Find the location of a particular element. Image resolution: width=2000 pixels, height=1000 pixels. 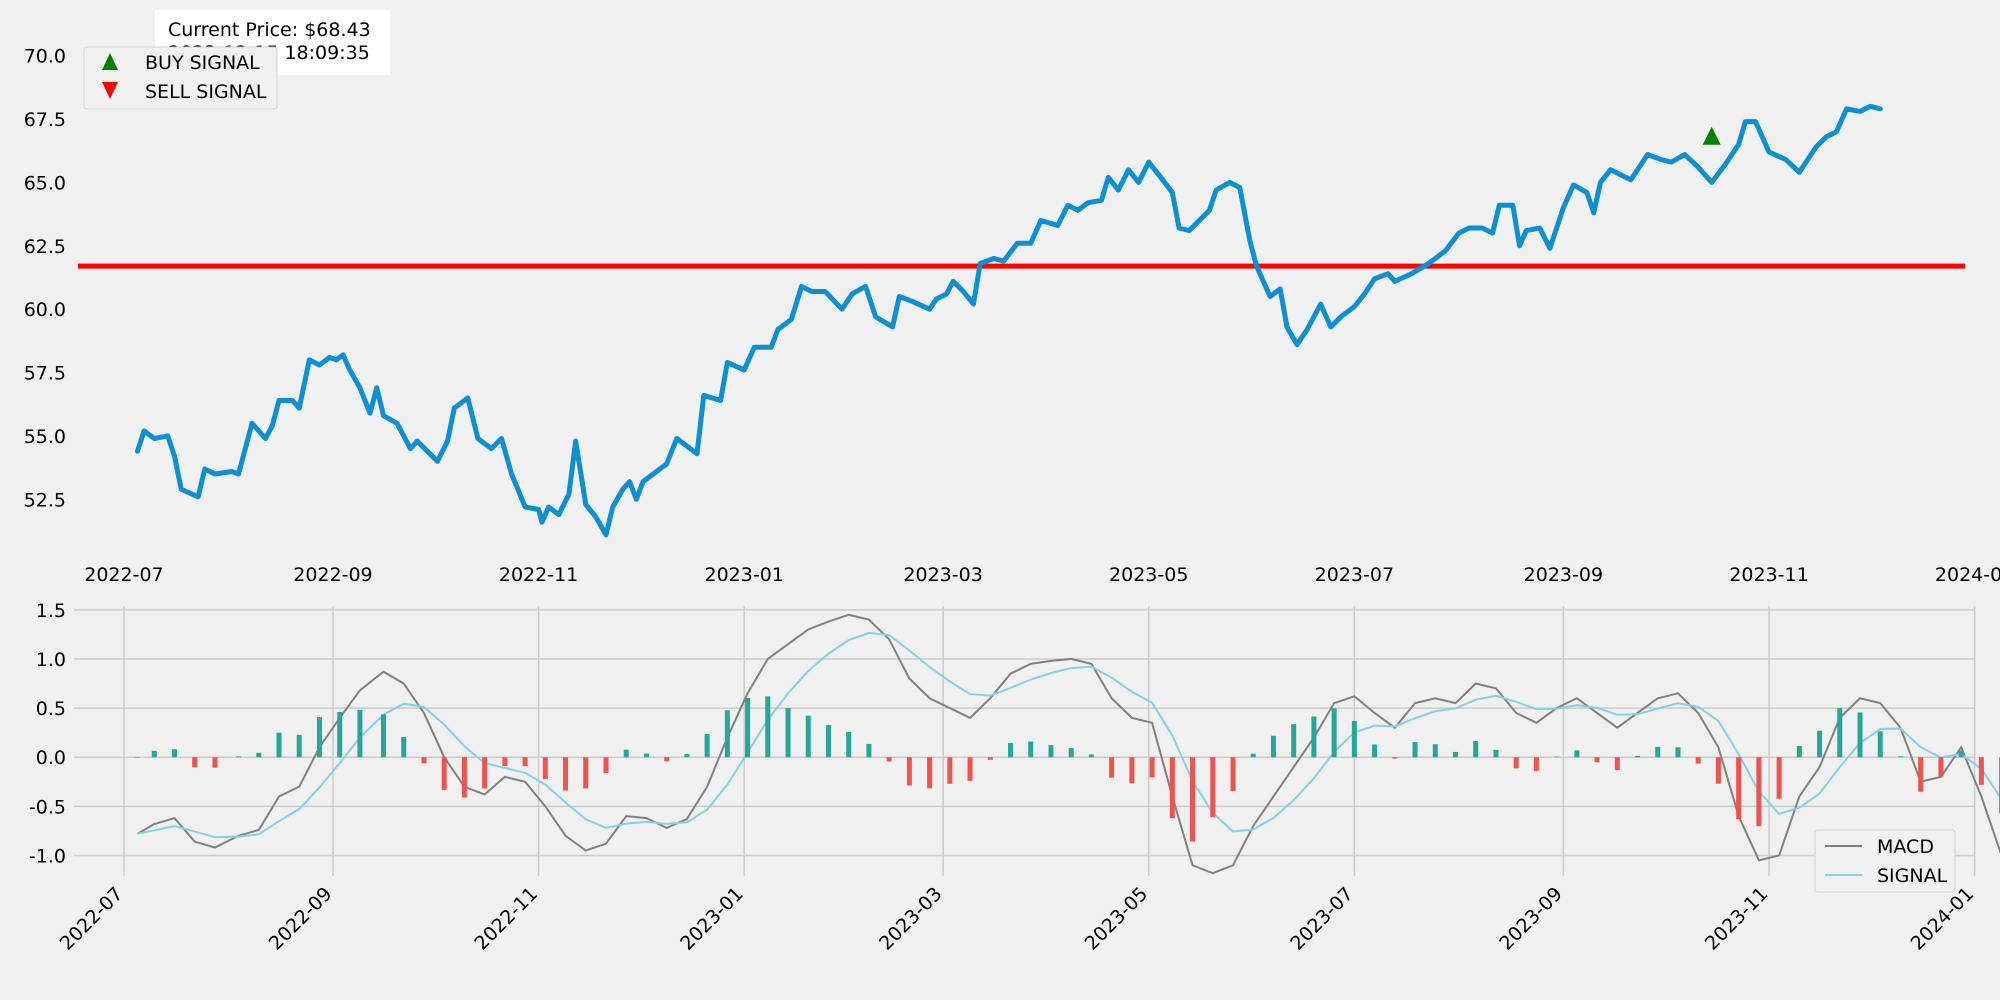

macd-x-tick-label: 2023-07 is located at coordinates (1322, 919).